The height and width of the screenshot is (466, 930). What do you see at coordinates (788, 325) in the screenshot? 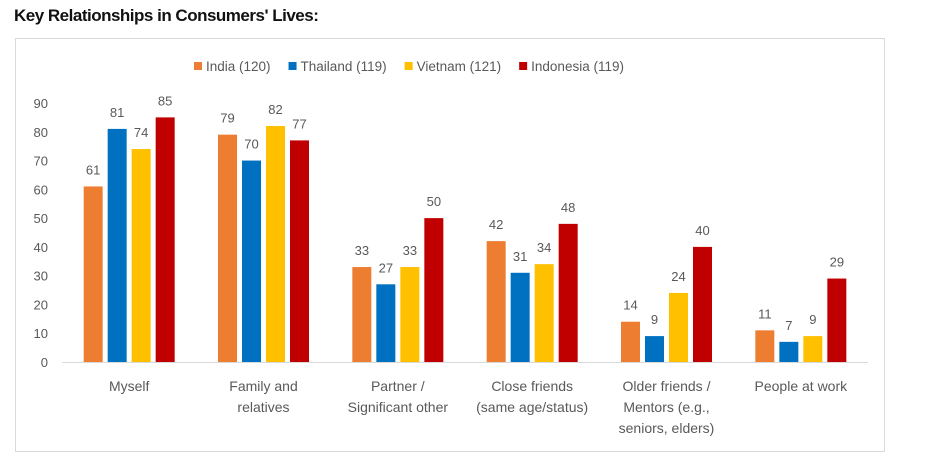
I see `data-label: 7` at bounding box center [788, 325].